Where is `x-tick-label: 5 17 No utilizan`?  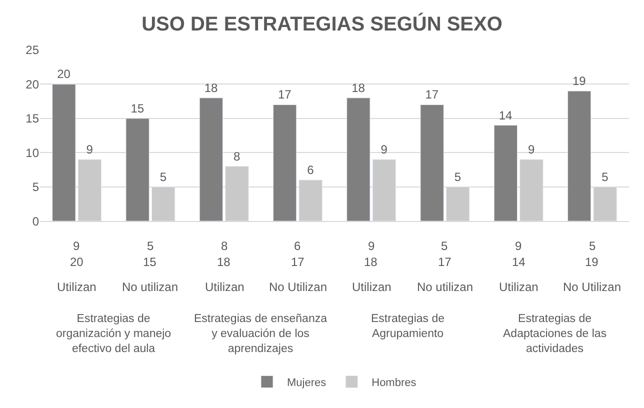
x-tick-label: 5 17 No utilizan is located at coordinates (445, 266).